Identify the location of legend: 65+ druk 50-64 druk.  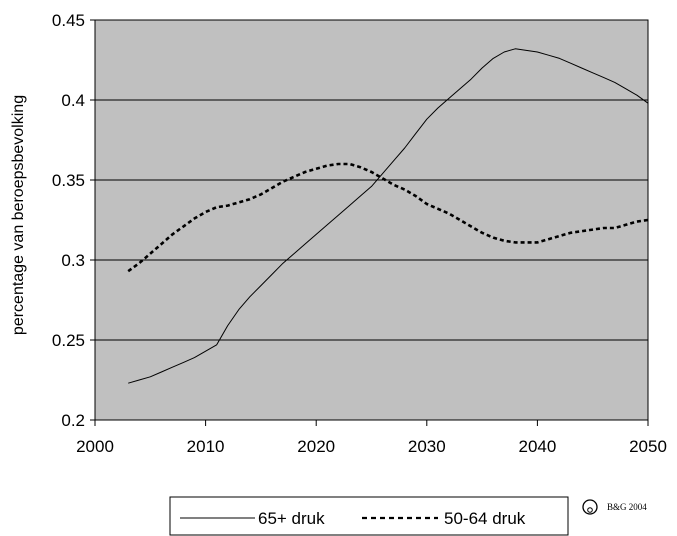
(369, 516).